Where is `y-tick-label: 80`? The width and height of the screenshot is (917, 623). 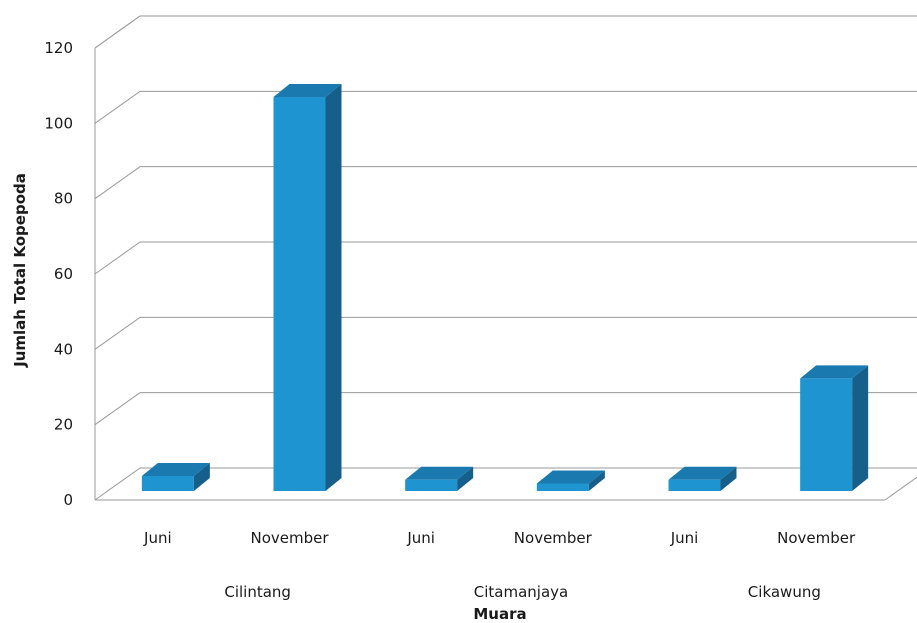
y-tick-label: 80 is located at coordinates (63, 199).